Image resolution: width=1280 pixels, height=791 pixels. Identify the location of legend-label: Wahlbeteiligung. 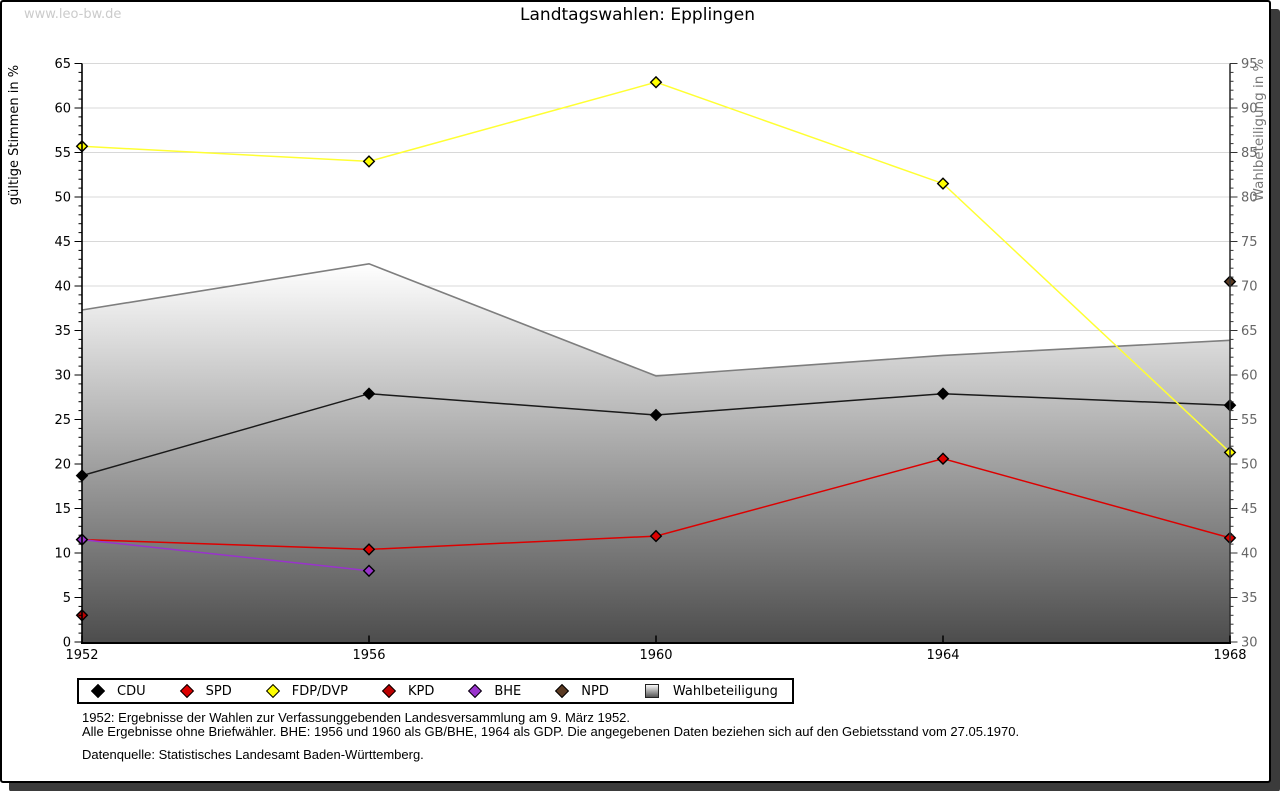
(725, 691).